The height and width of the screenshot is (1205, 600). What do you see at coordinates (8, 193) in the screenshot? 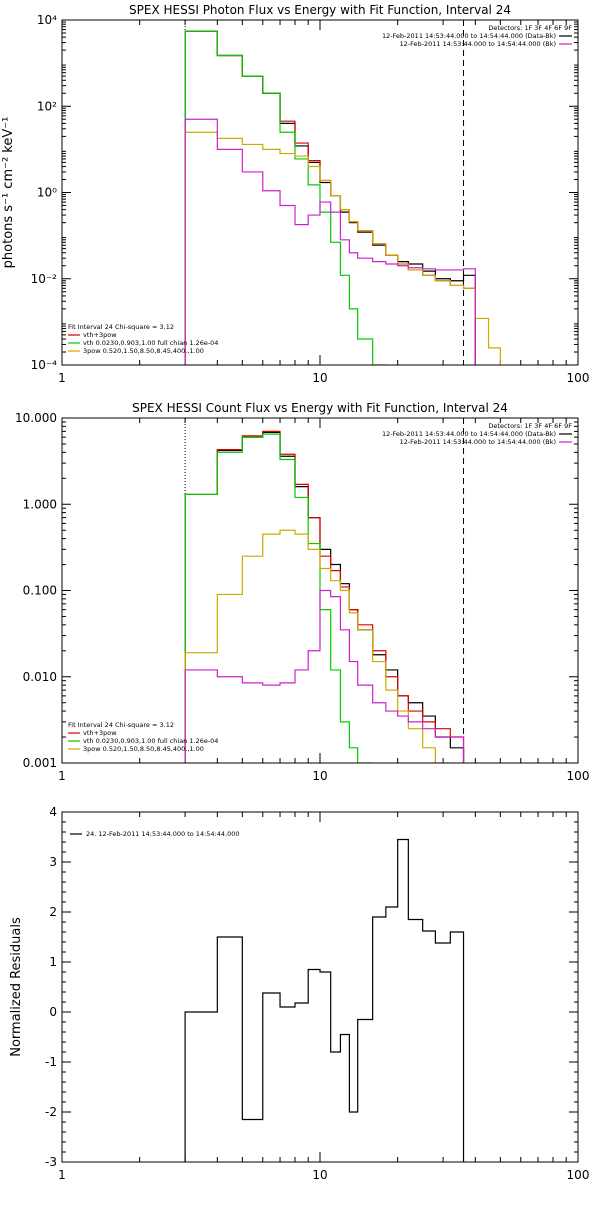
I see `y-axis-label: photons s⁻¹ cm⁻² keV⁻¹` at bounding box center [8, 193].